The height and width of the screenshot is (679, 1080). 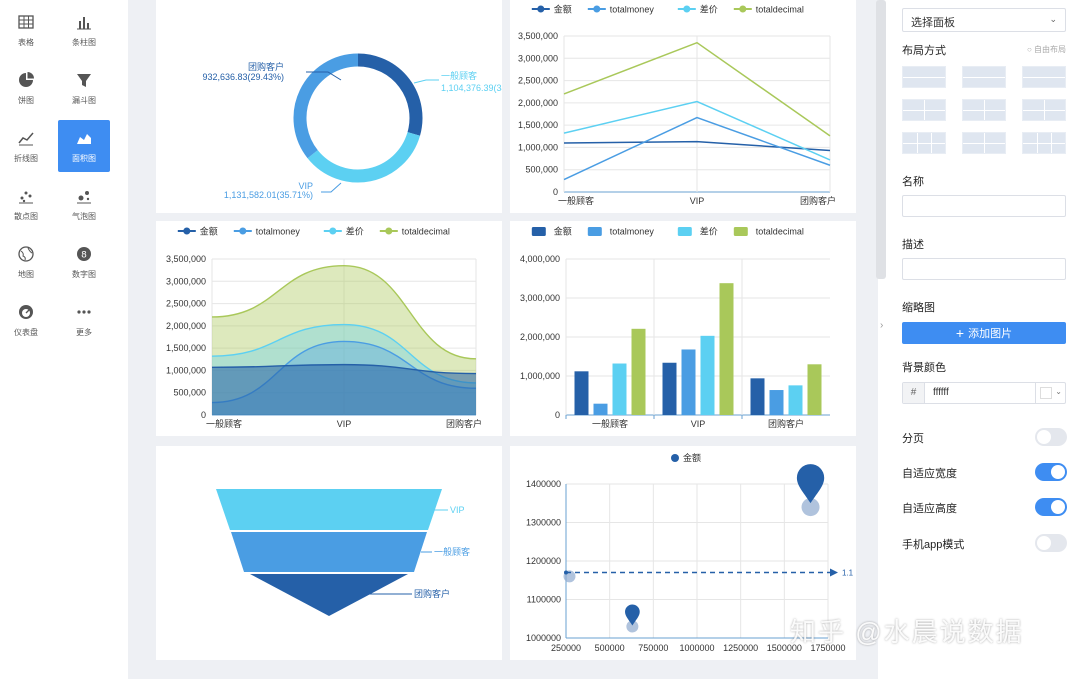 What do you see at coordinates (538, 36) in the screenshot?
I see `y-tick-label: 3,500,000` at bounding box center [538, 36].